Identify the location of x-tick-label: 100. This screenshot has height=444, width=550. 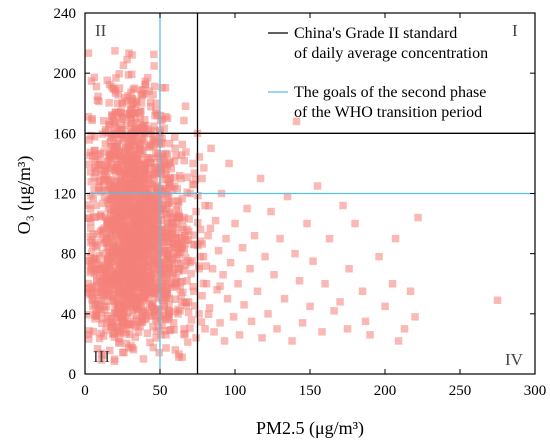
(235, 391).